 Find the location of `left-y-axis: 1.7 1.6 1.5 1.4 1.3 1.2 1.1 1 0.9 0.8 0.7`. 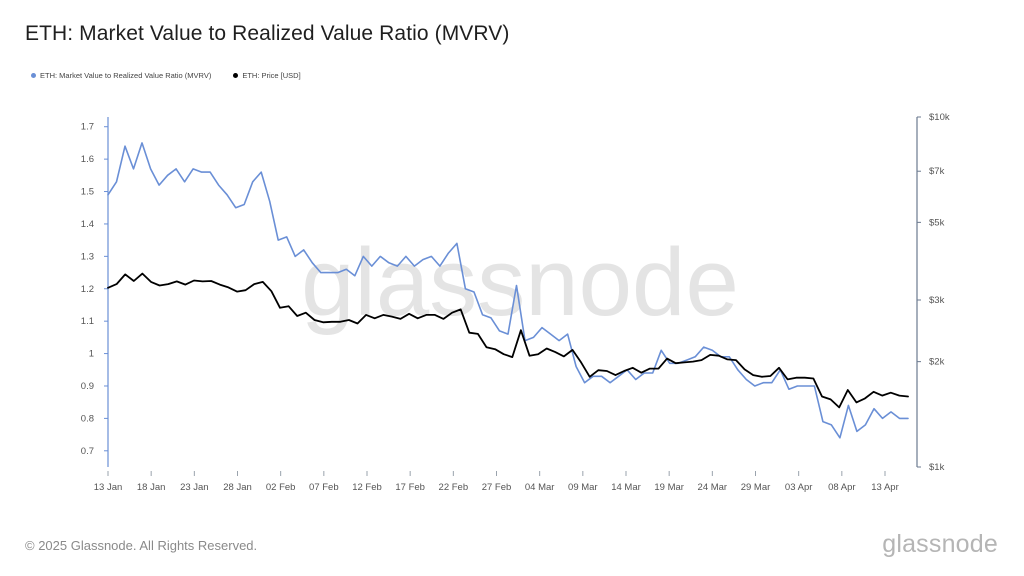

left-y-axis: 1.7 1.6 1.5 1.4 1.3 1.2 1.1 1 0.9 0.8 0.7 is located at coordinates (95, 292).